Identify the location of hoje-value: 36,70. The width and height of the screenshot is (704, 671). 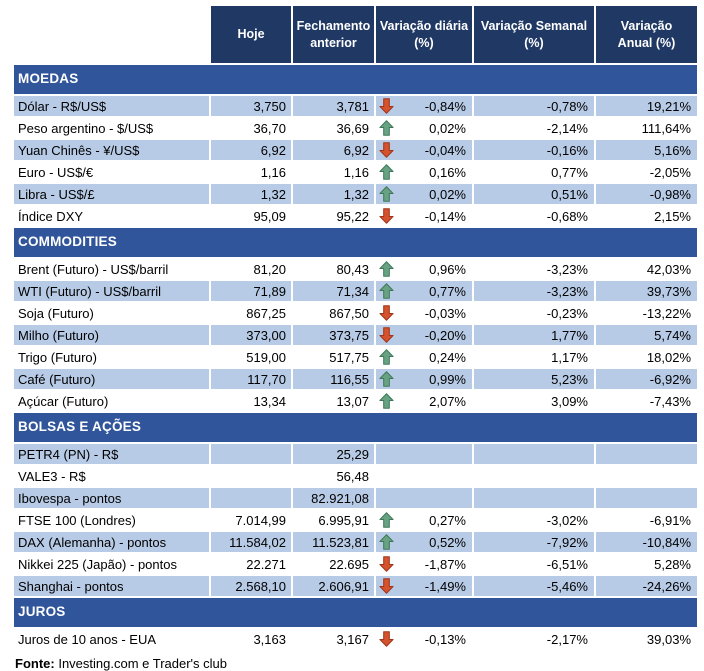
(251, 128).